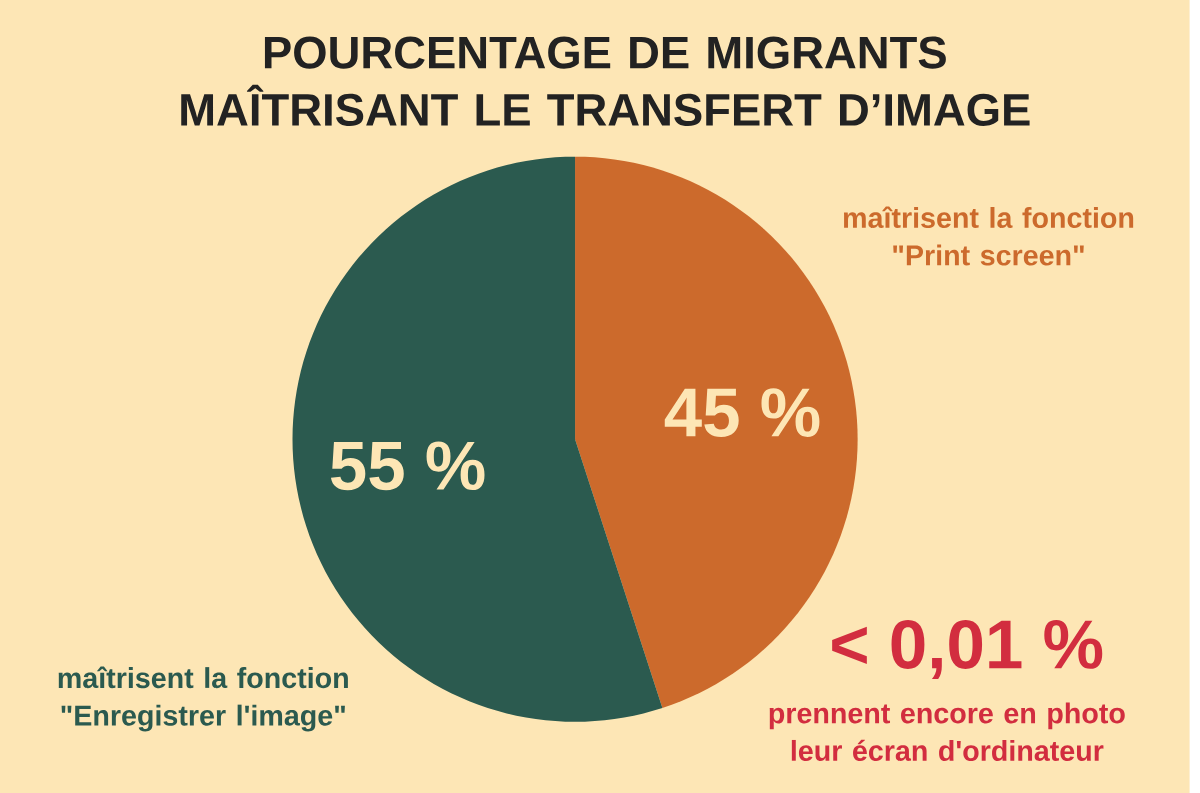 The image size is (1200, 793). What do you see at coordinates (203, 699) in the screenshot?
I see `slice-label: maîtrisent la fonction "Enregistrer l'image"` at bounding box center [203, 699].